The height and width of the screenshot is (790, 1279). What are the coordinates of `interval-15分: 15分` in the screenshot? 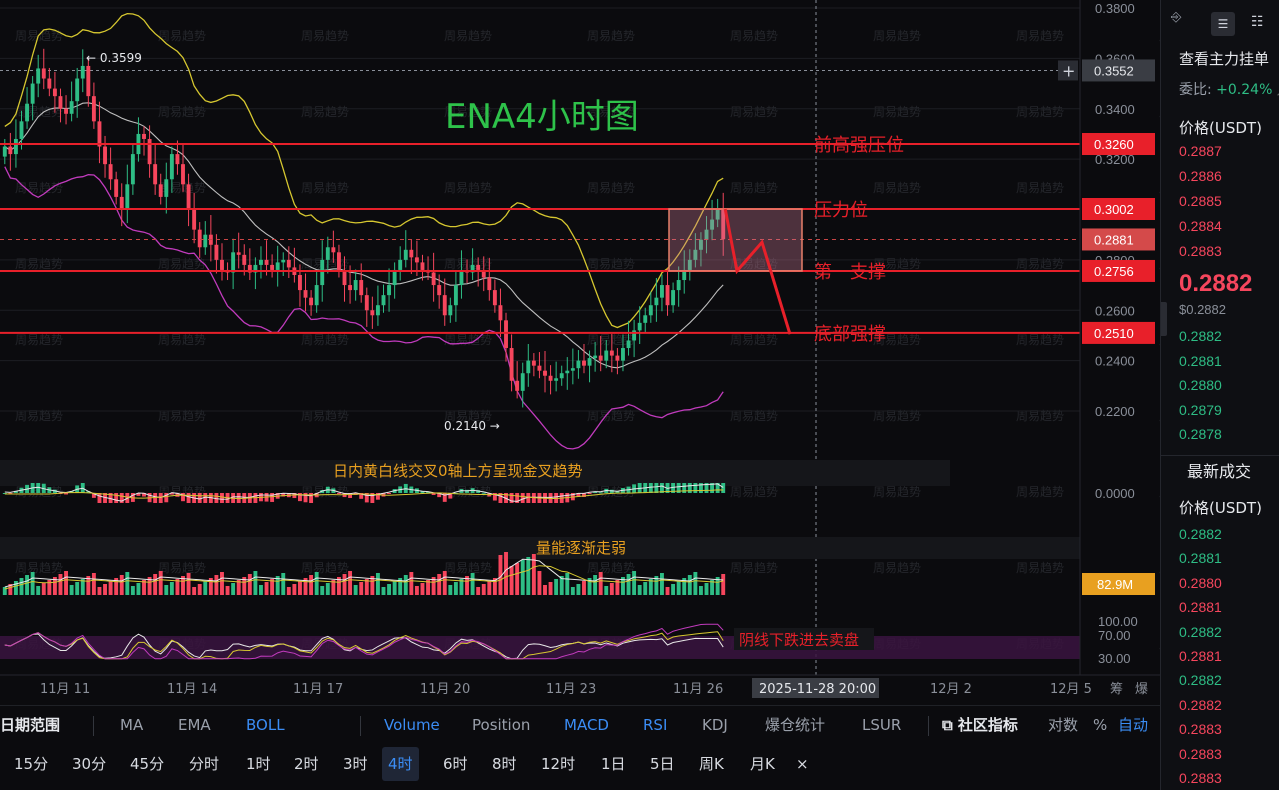 It's located at (31, 764).